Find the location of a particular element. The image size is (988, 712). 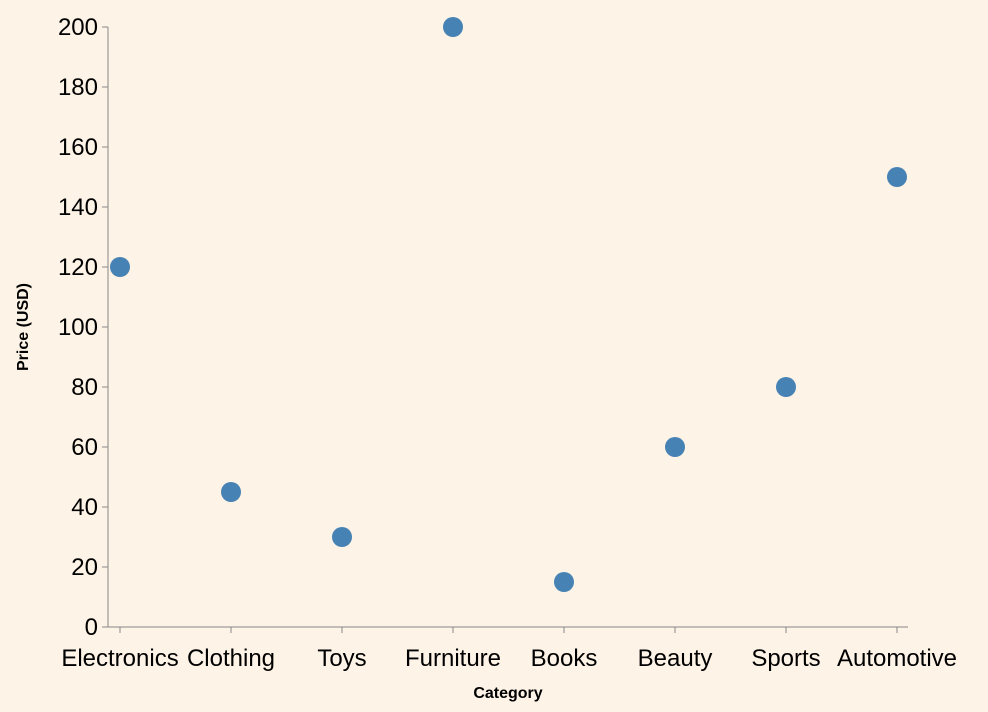

x-tick-label: Electronics is located at coordinates (119, 658).